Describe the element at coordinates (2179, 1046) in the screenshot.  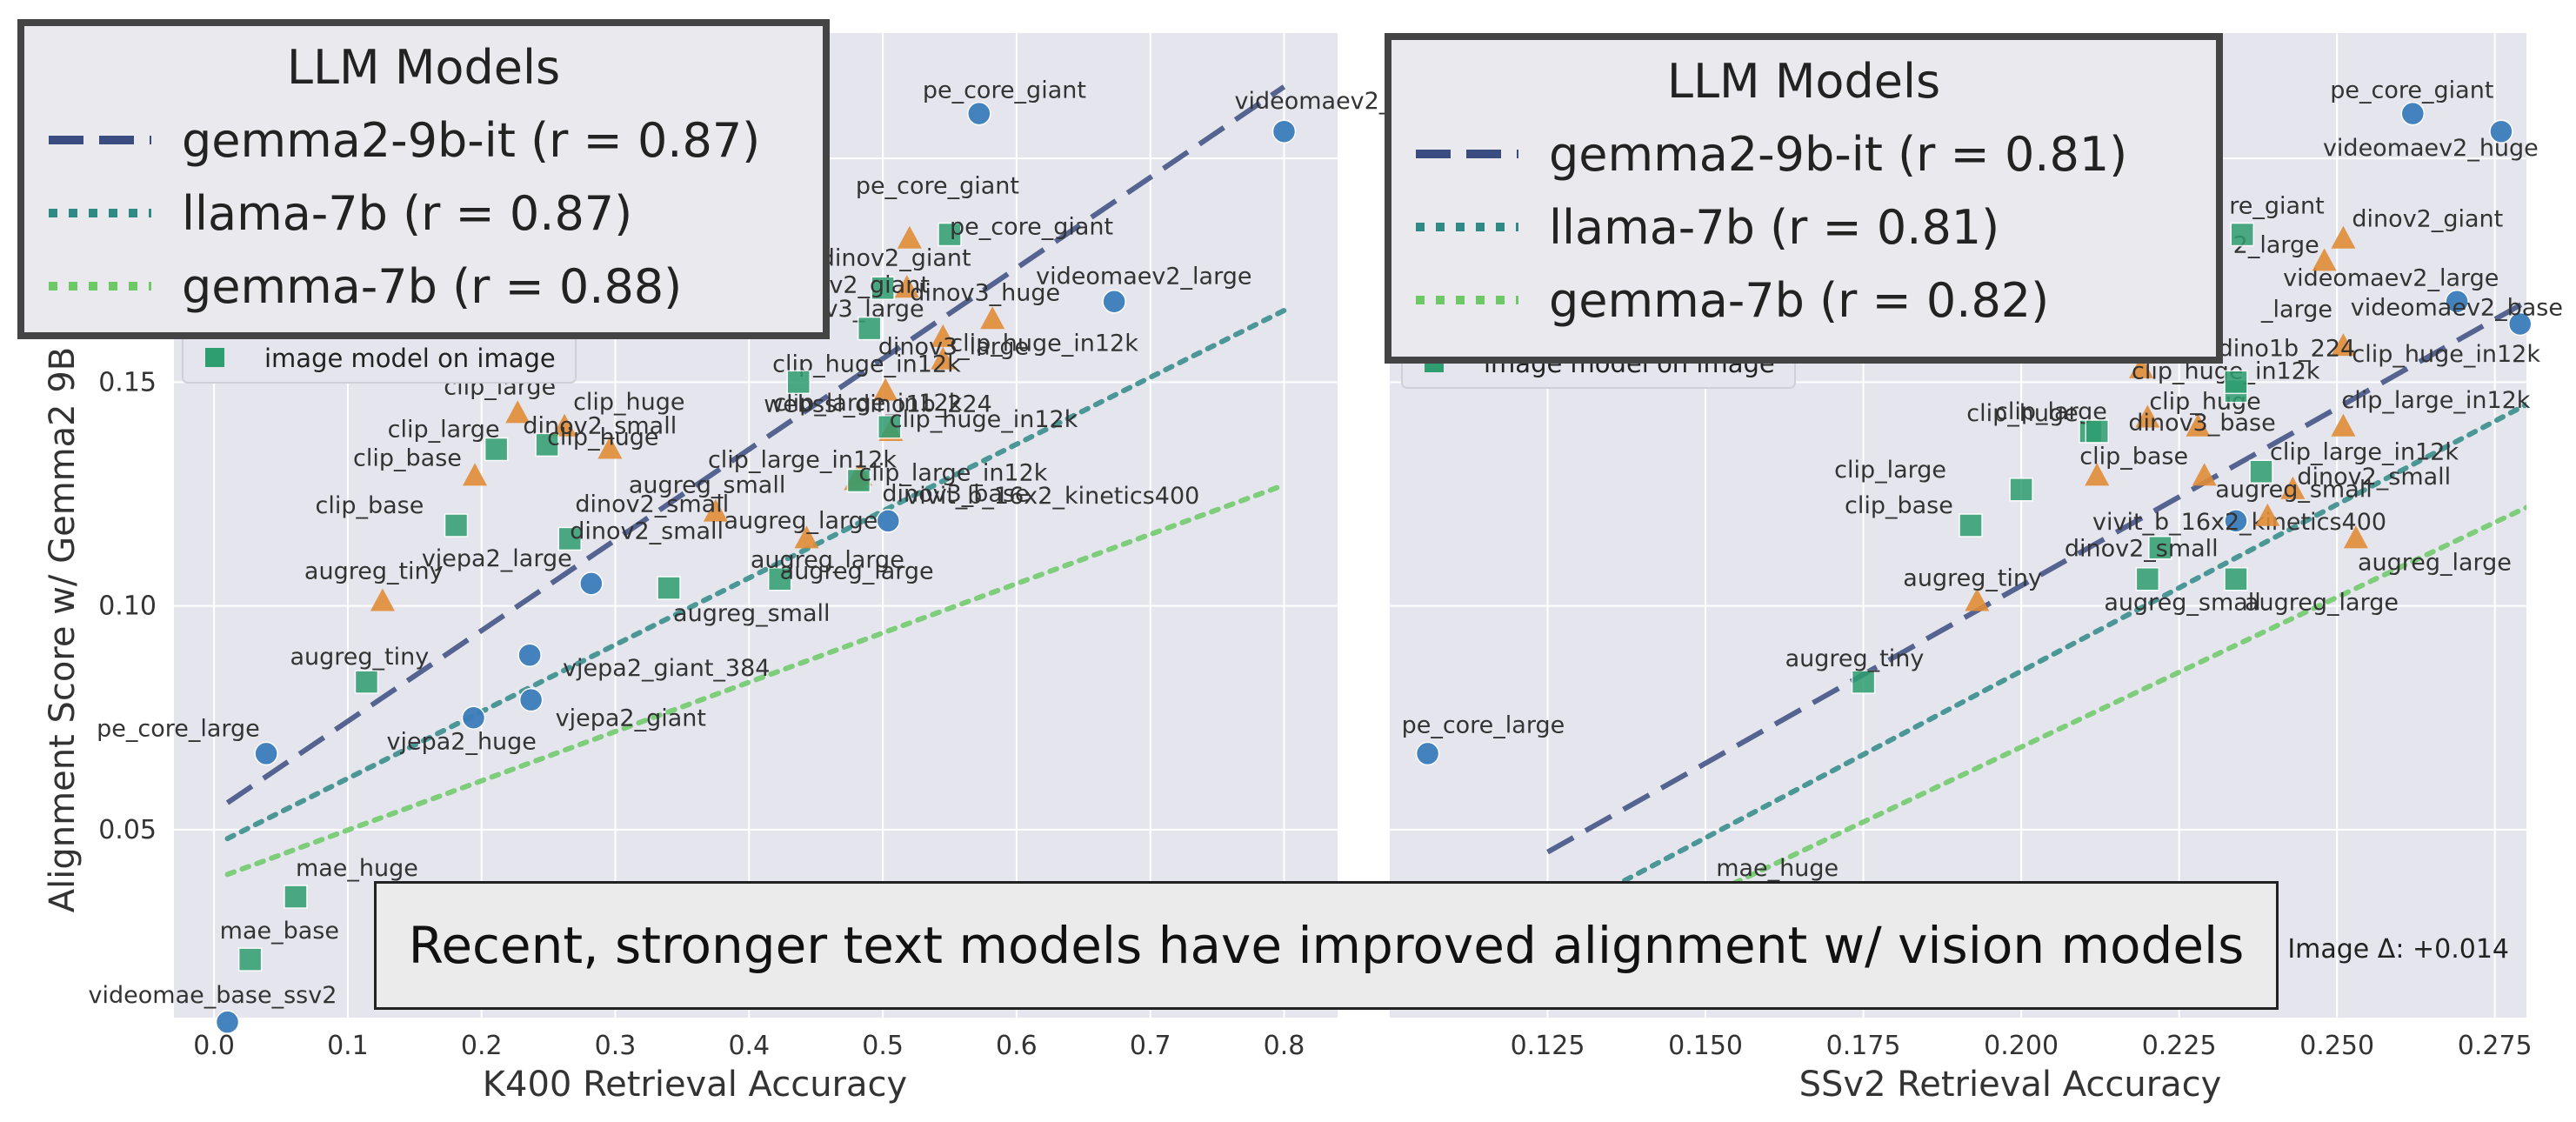
I see `x-tick-label: 0.225` at that location.